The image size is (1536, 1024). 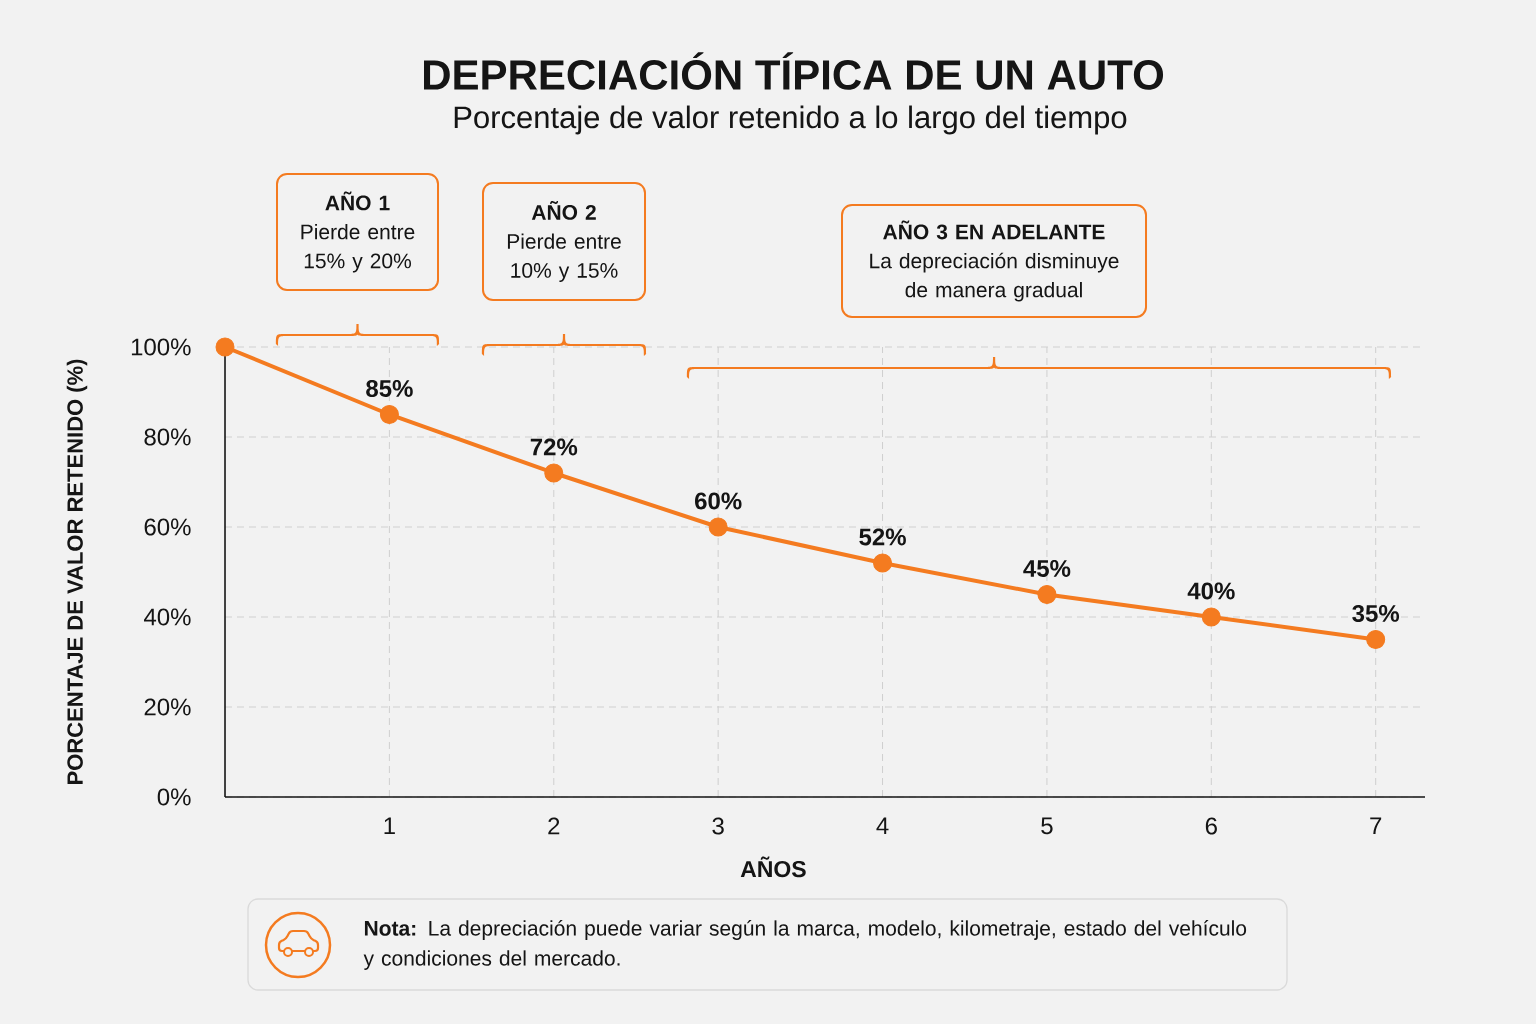 What do you see at coordinates (1211, 591) in the screenshot?
I see `data-label: 40%` at bounding box center [1211, 591].